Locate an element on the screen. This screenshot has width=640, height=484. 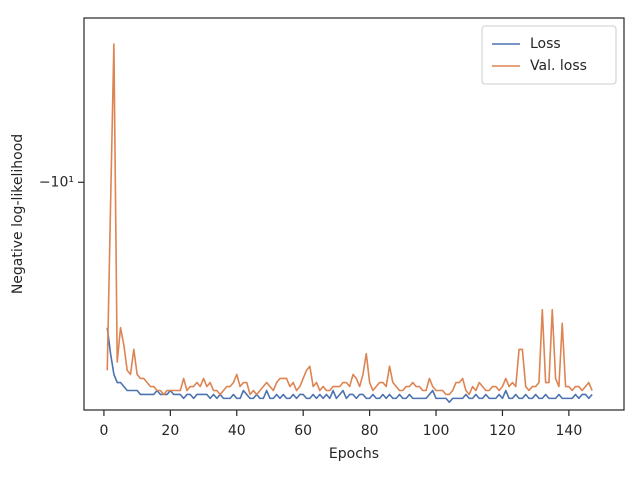
x-tick-label: 0 is located at coordinates (103, 431).